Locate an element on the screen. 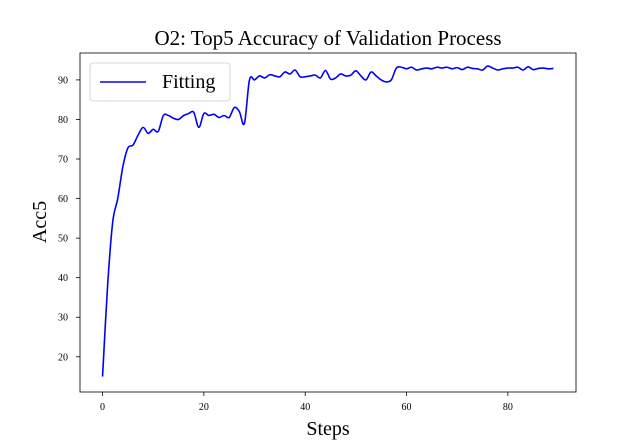 The image size is (640, 440). y-tick-label: 60 is located at coordinates (63, 199).